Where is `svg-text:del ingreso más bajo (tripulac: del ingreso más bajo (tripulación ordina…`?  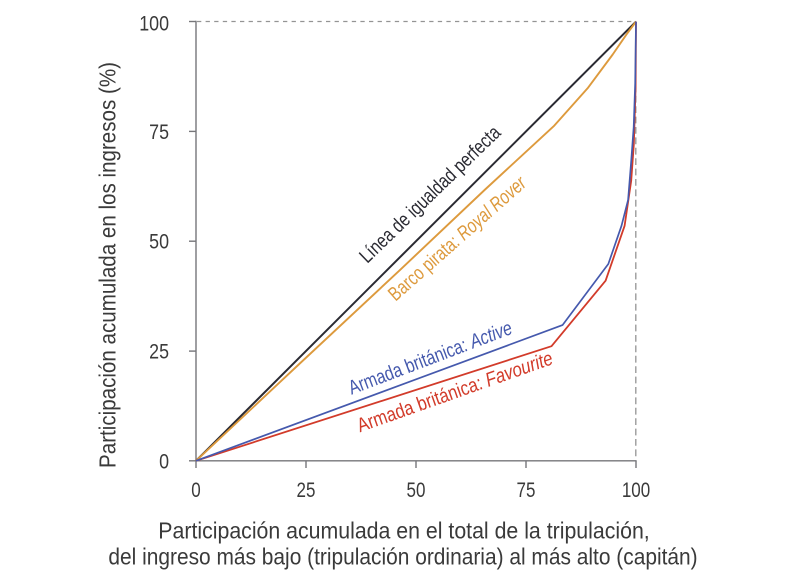
svg-text:del ingreso más bajo (tripulac: del ingreso más bajo (tripulación ordina… is located at coordinates (402, 557).